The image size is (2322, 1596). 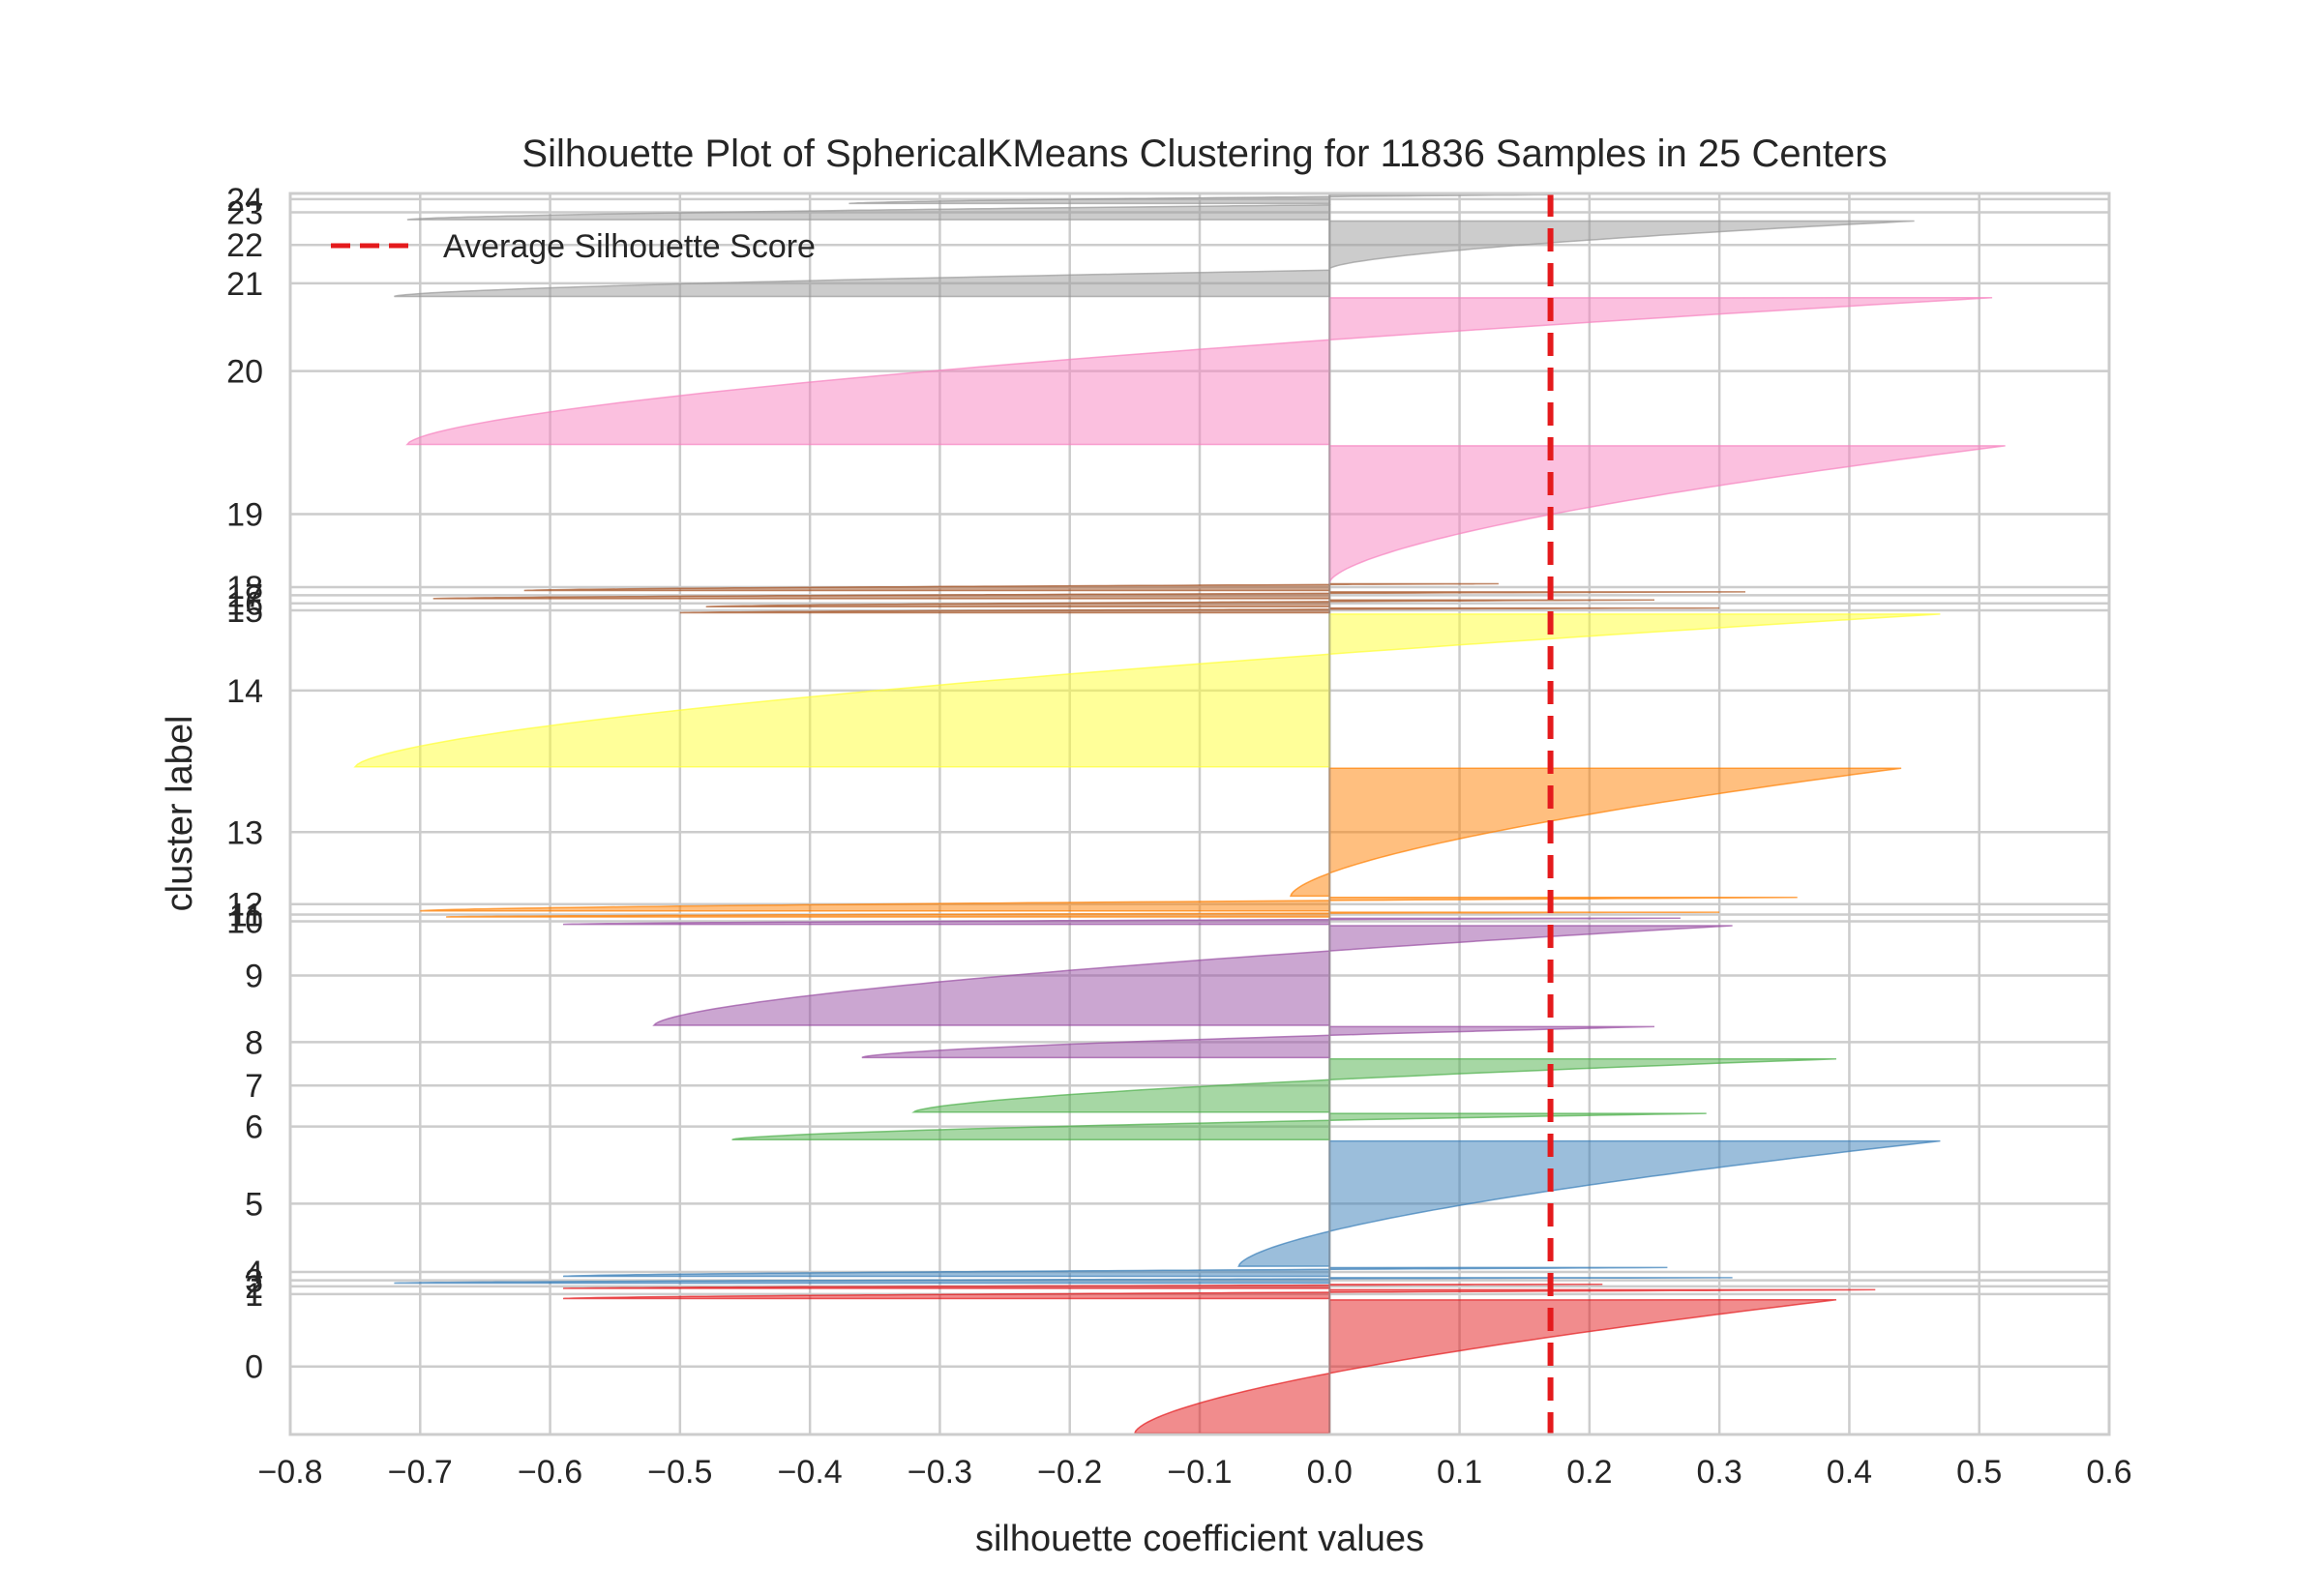 I want to click on x-tick-label: 0.1, so click(x=1459, y=1472).